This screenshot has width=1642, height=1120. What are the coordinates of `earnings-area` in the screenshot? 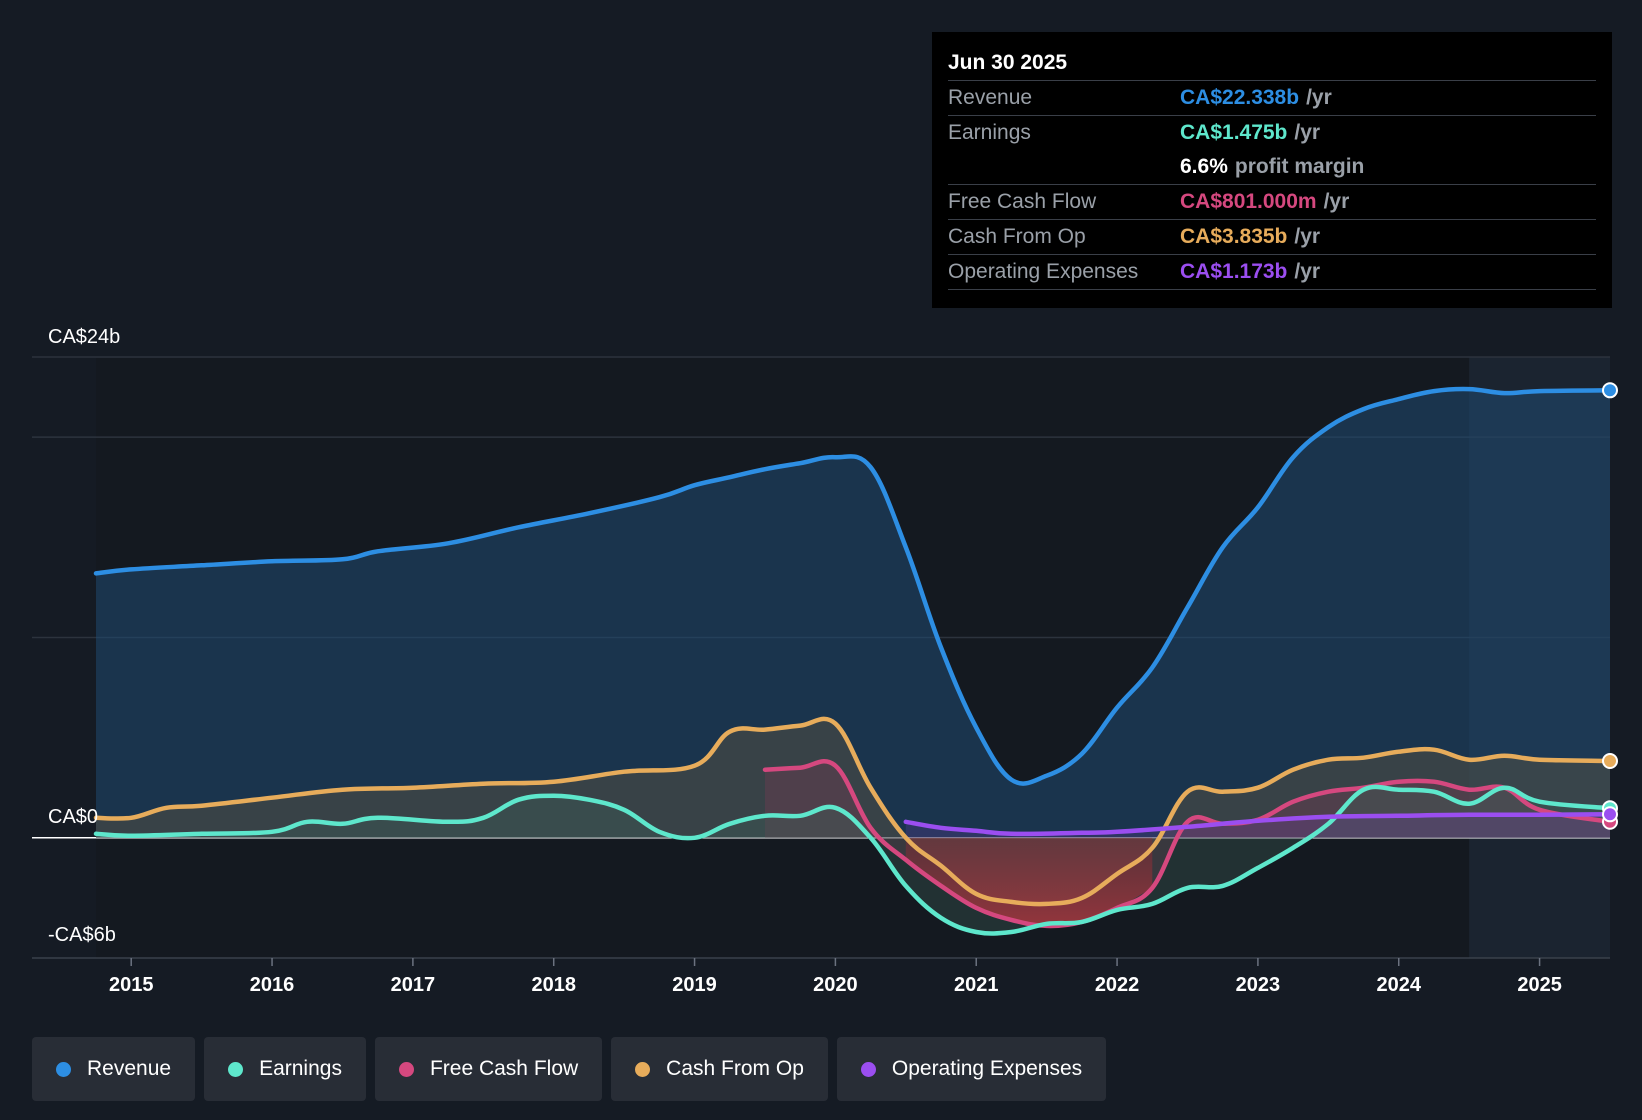 It's located at (853, 860).